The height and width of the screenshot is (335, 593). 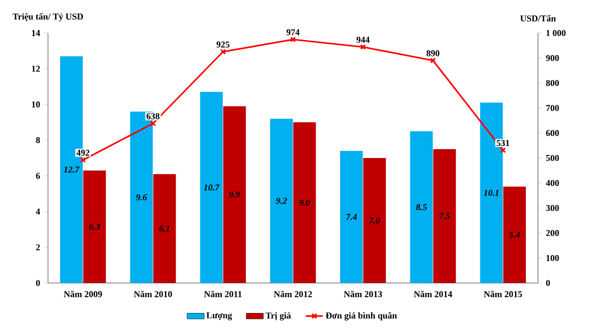 What do you see at coordinates (36, 33) in the screenshot?
I see `y-tick-label: 14` at bounding box center [36, 33].